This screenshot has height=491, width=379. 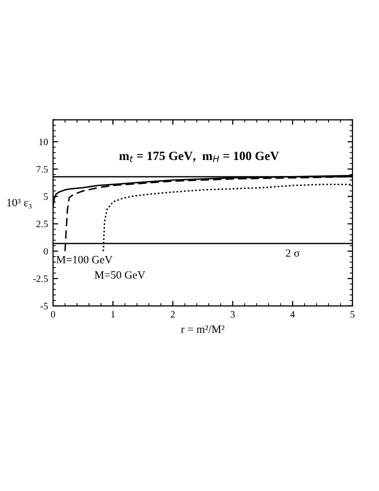 I want to click on y-tick-label: 2.5, so click(x=42, y=224).